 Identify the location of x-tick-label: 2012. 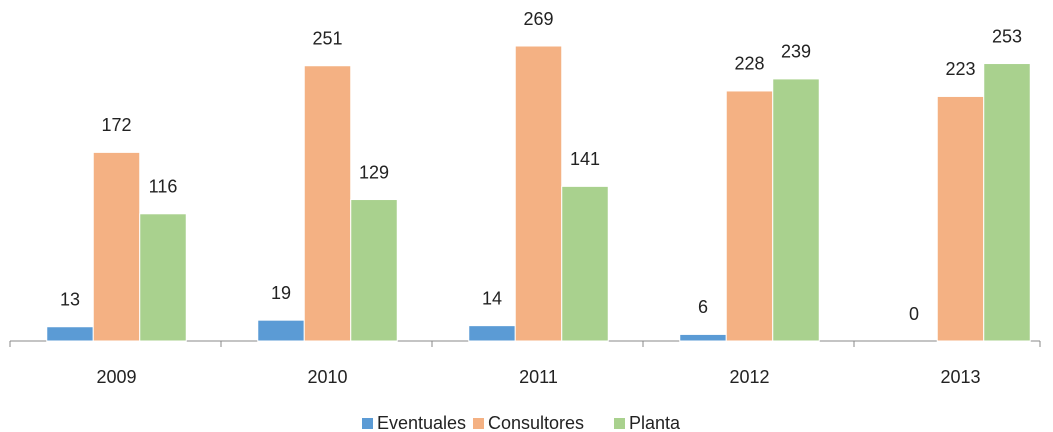
(749, 377).